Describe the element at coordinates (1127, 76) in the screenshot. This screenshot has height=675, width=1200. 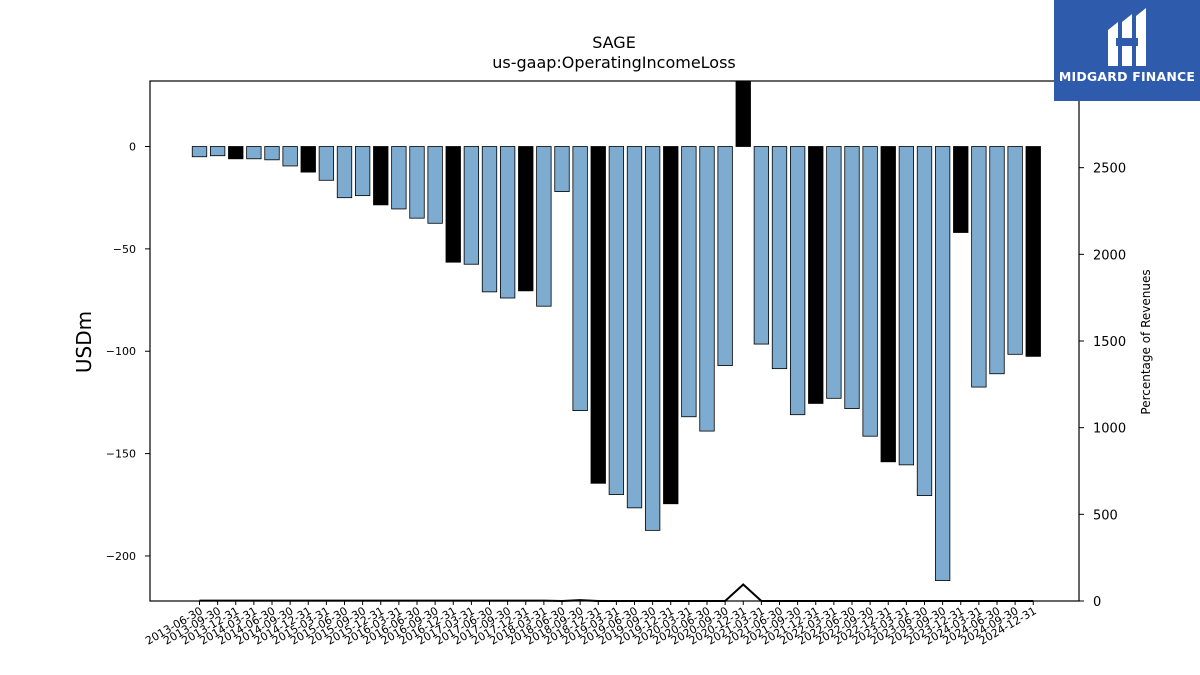
I see `logo-text: MIDGARD FINANCE` at that location.